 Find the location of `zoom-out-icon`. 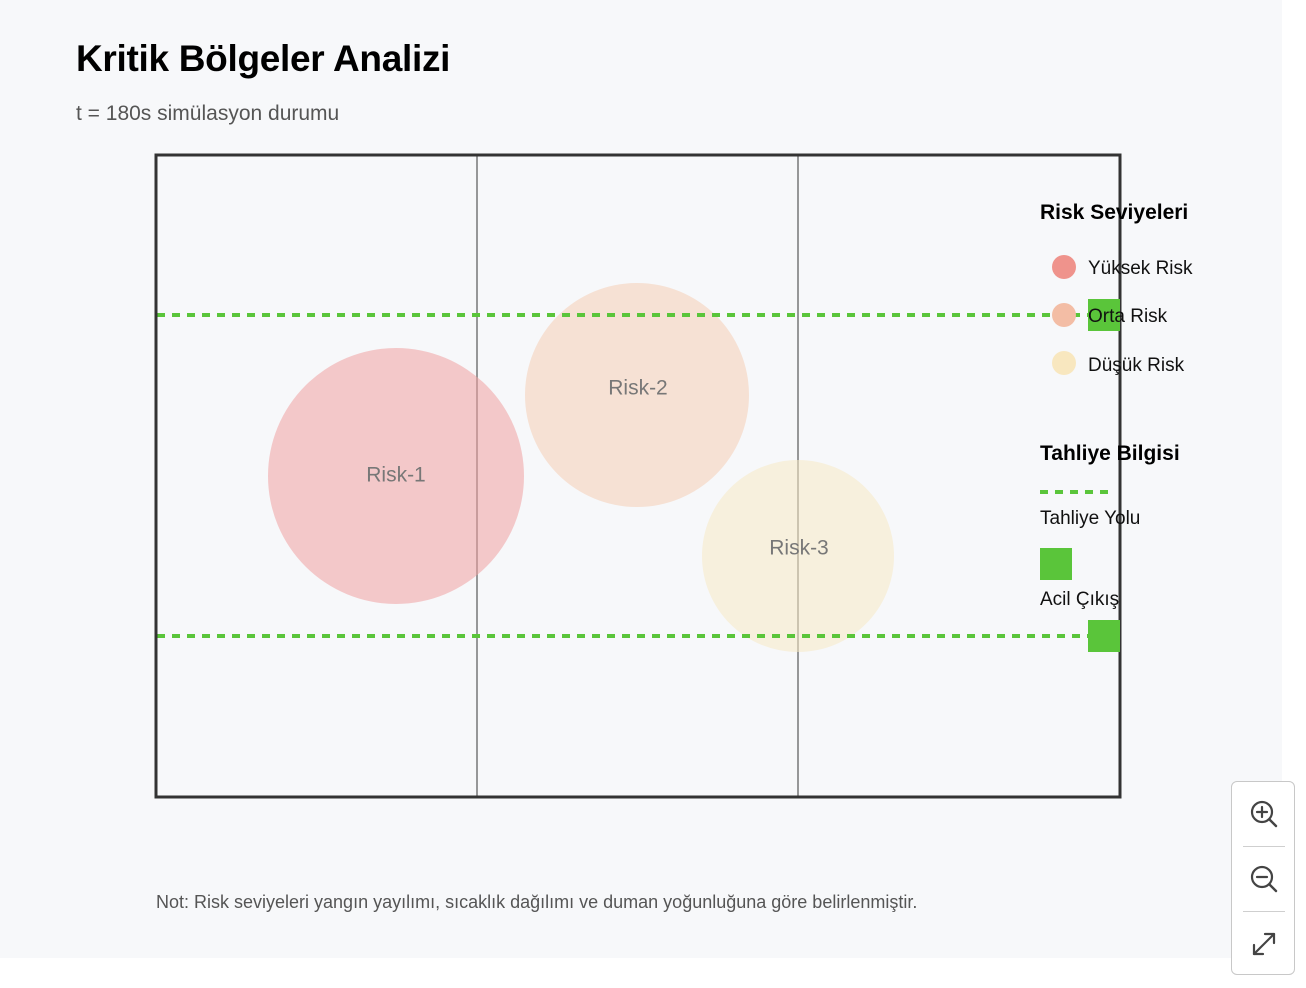

zoom-out-icon is located at coordinates (1264, 879).